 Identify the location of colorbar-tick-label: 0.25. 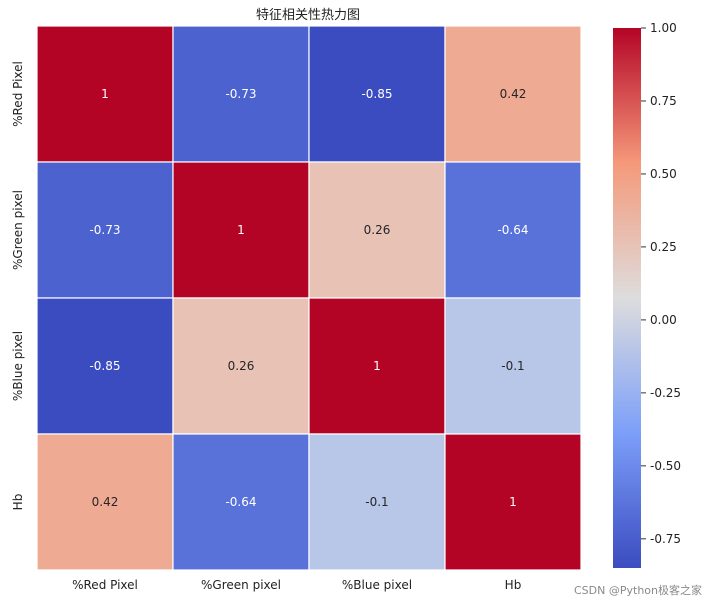
(663, 247).